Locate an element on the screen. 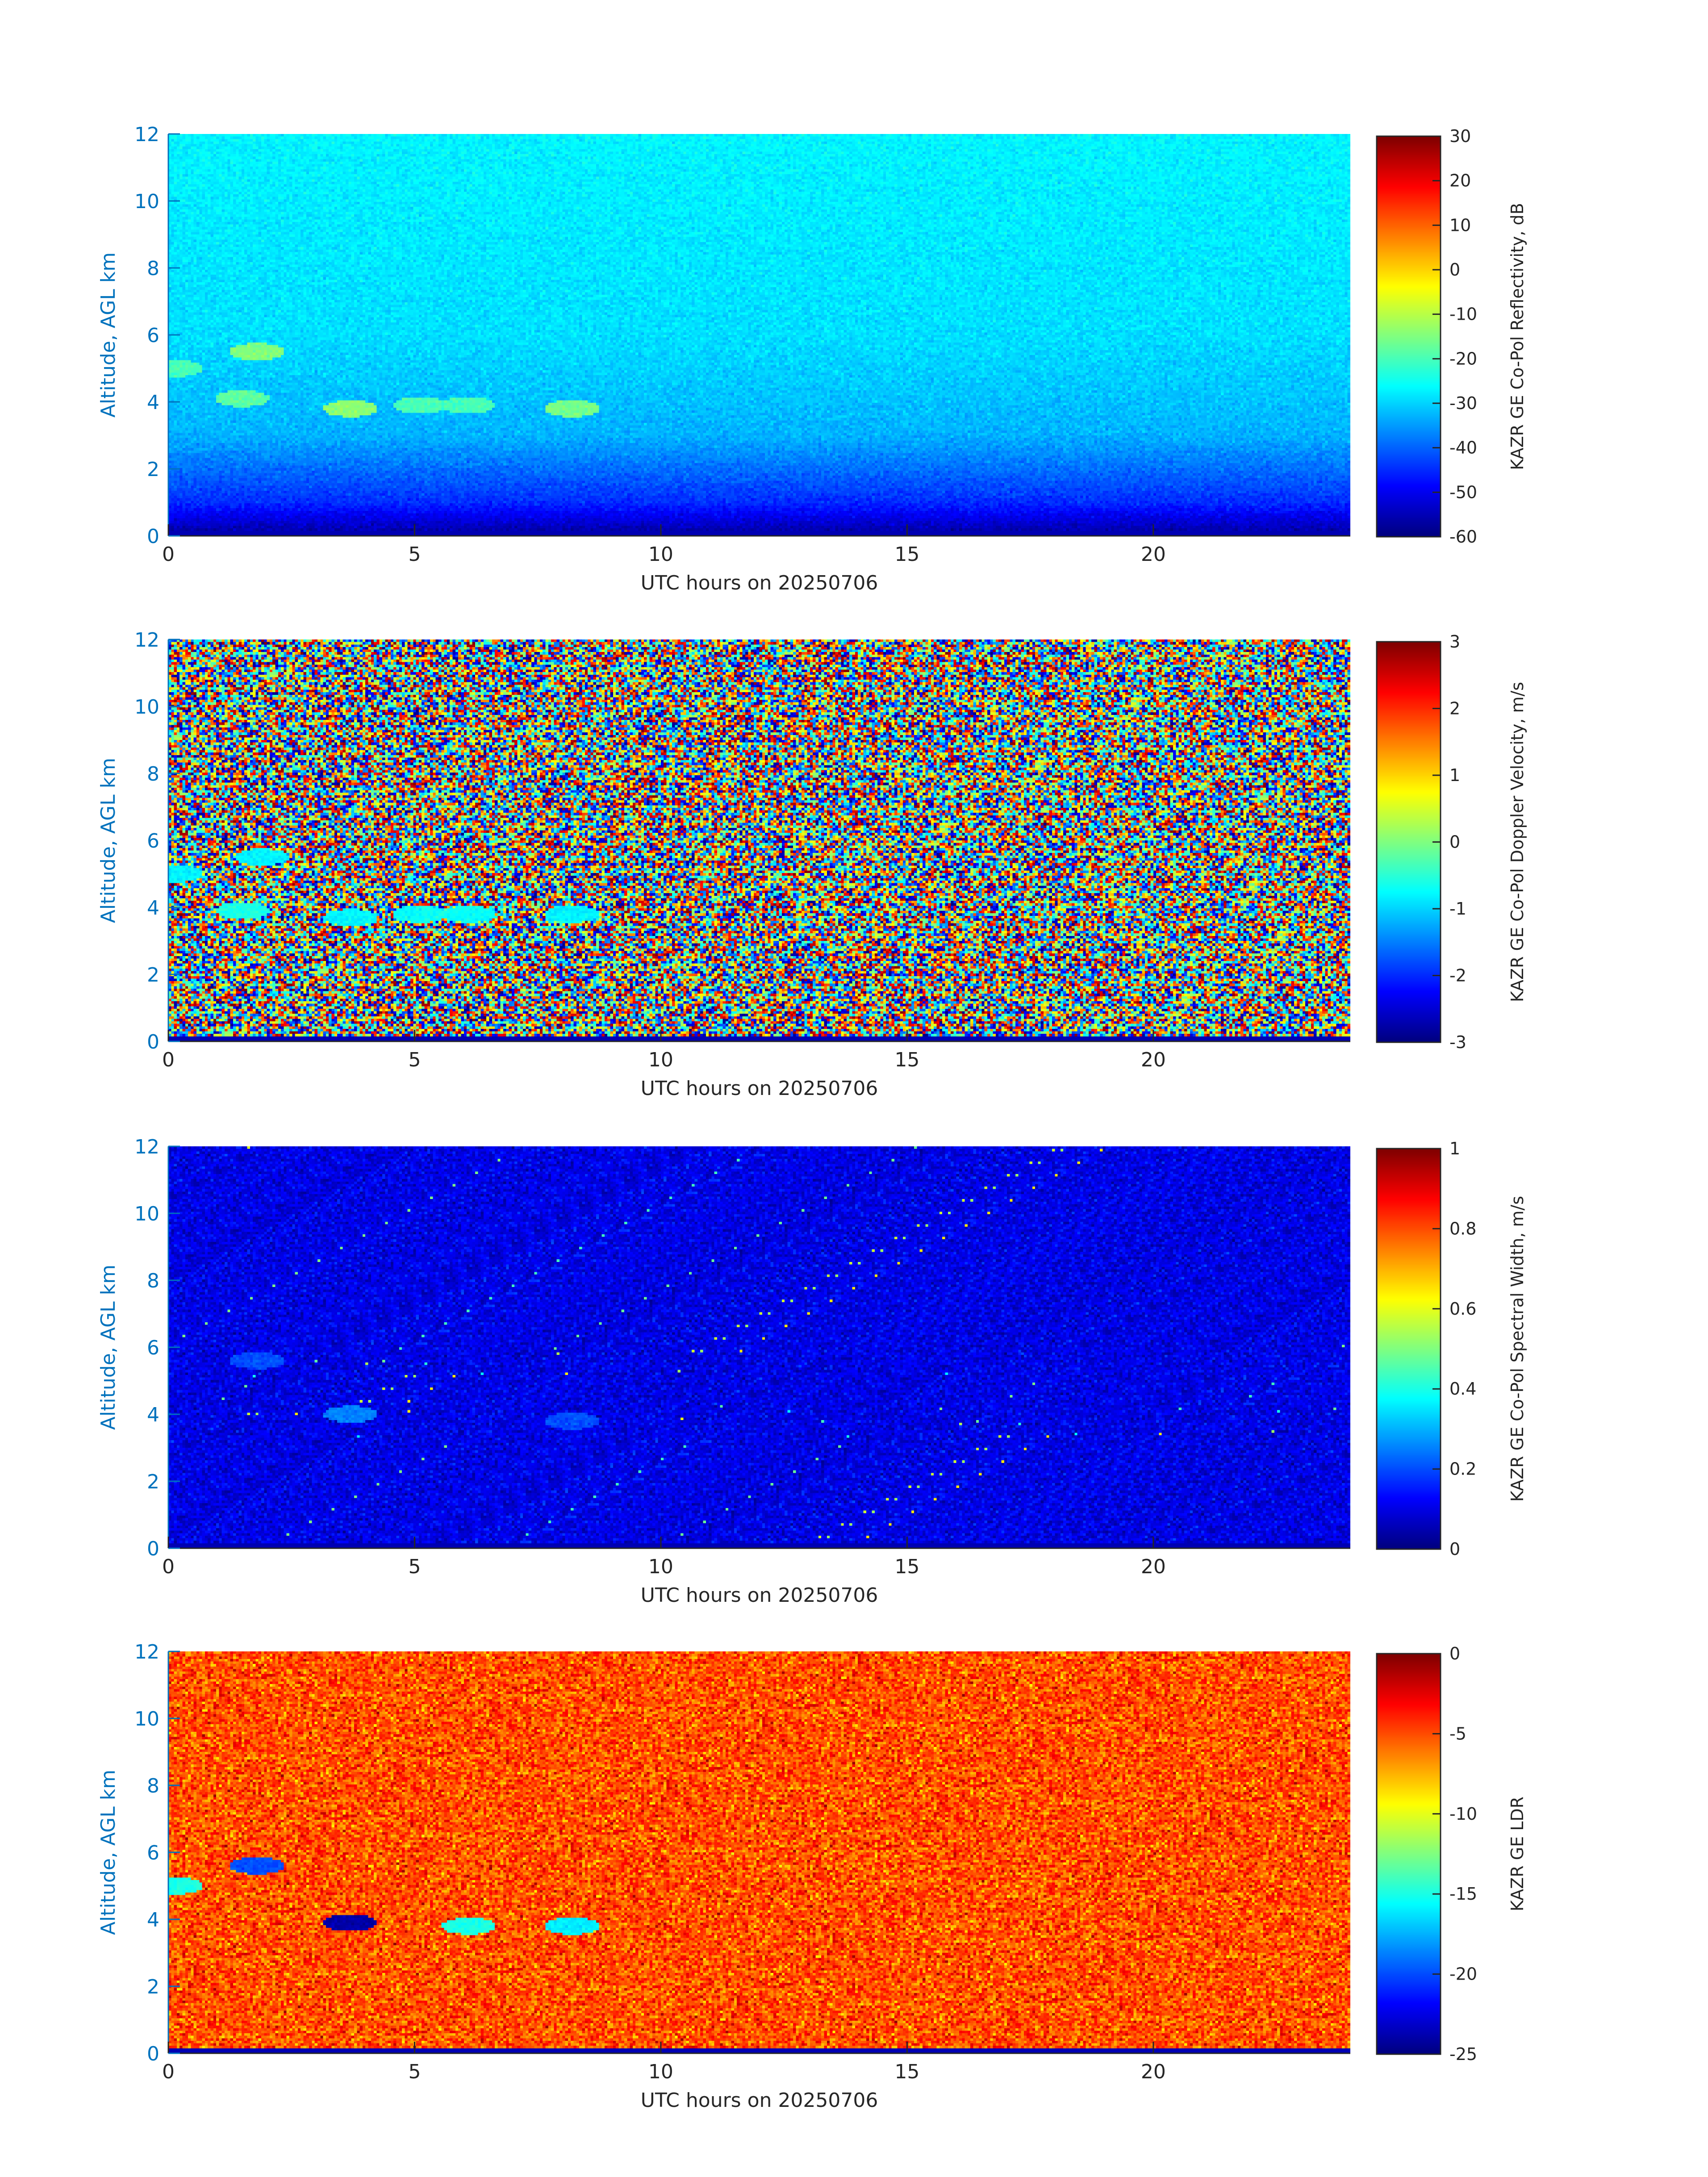 This screenshot has height=2177, width=1708. colorbar-tick-label: -3 is located at coordinates (1457, 1042).